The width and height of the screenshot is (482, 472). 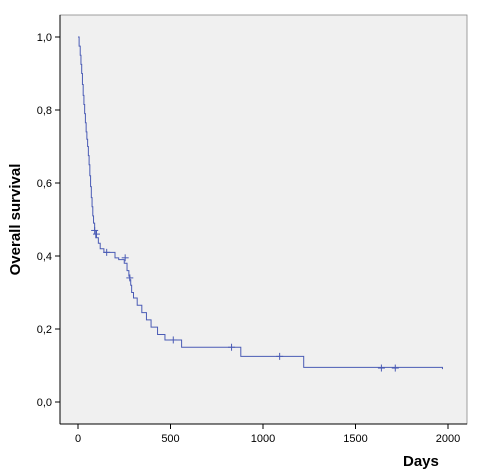 I want to click on x-tick-label-0: 0, so click(x=78, y=439).